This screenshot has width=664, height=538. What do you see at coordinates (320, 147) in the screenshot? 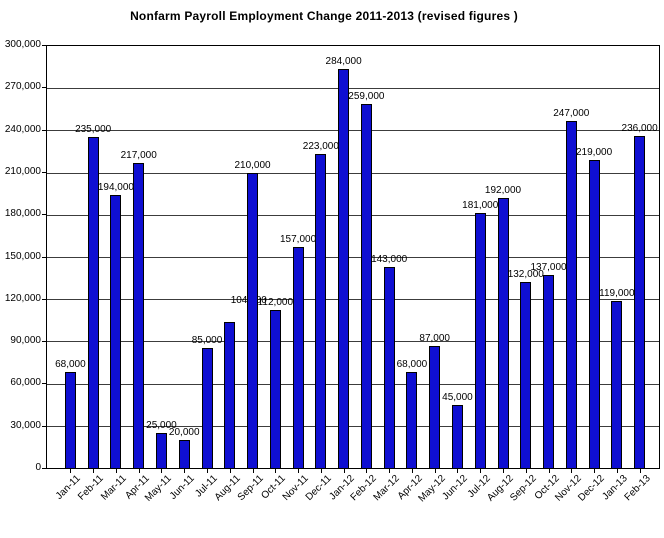
I see `bar-value-label: 223,000` at bounding box center [320, 147].